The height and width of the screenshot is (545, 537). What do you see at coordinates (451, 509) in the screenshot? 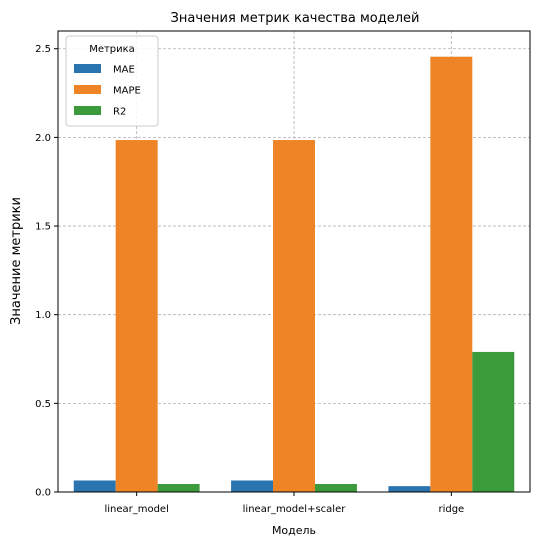
I see `x-tick-label: ridge` at bounding box center [451, 509].